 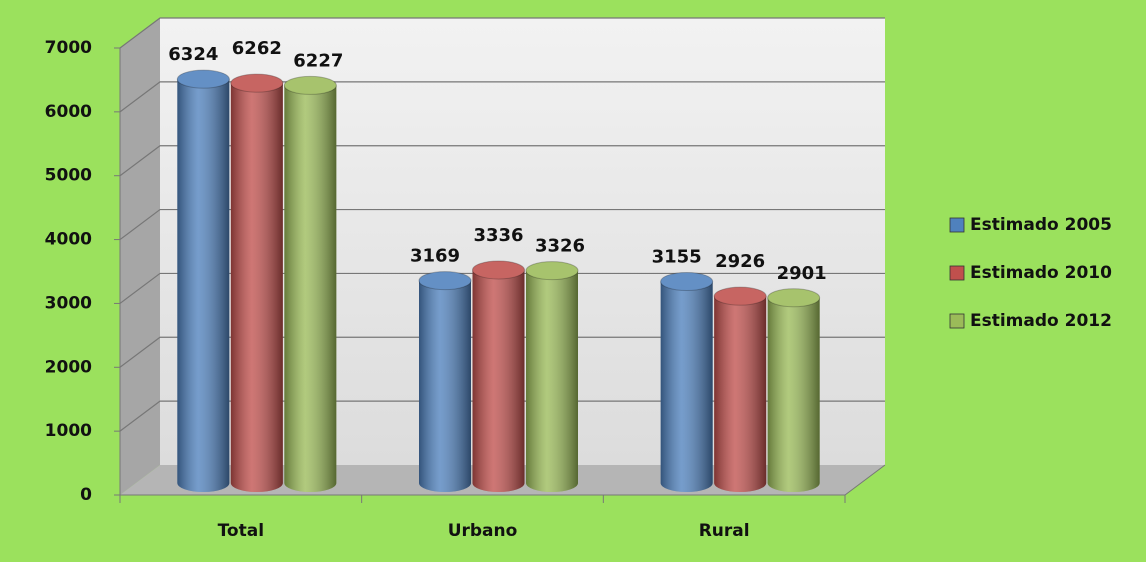 I want to click on y-tick-label: 7000, so click(x=68, y=48).